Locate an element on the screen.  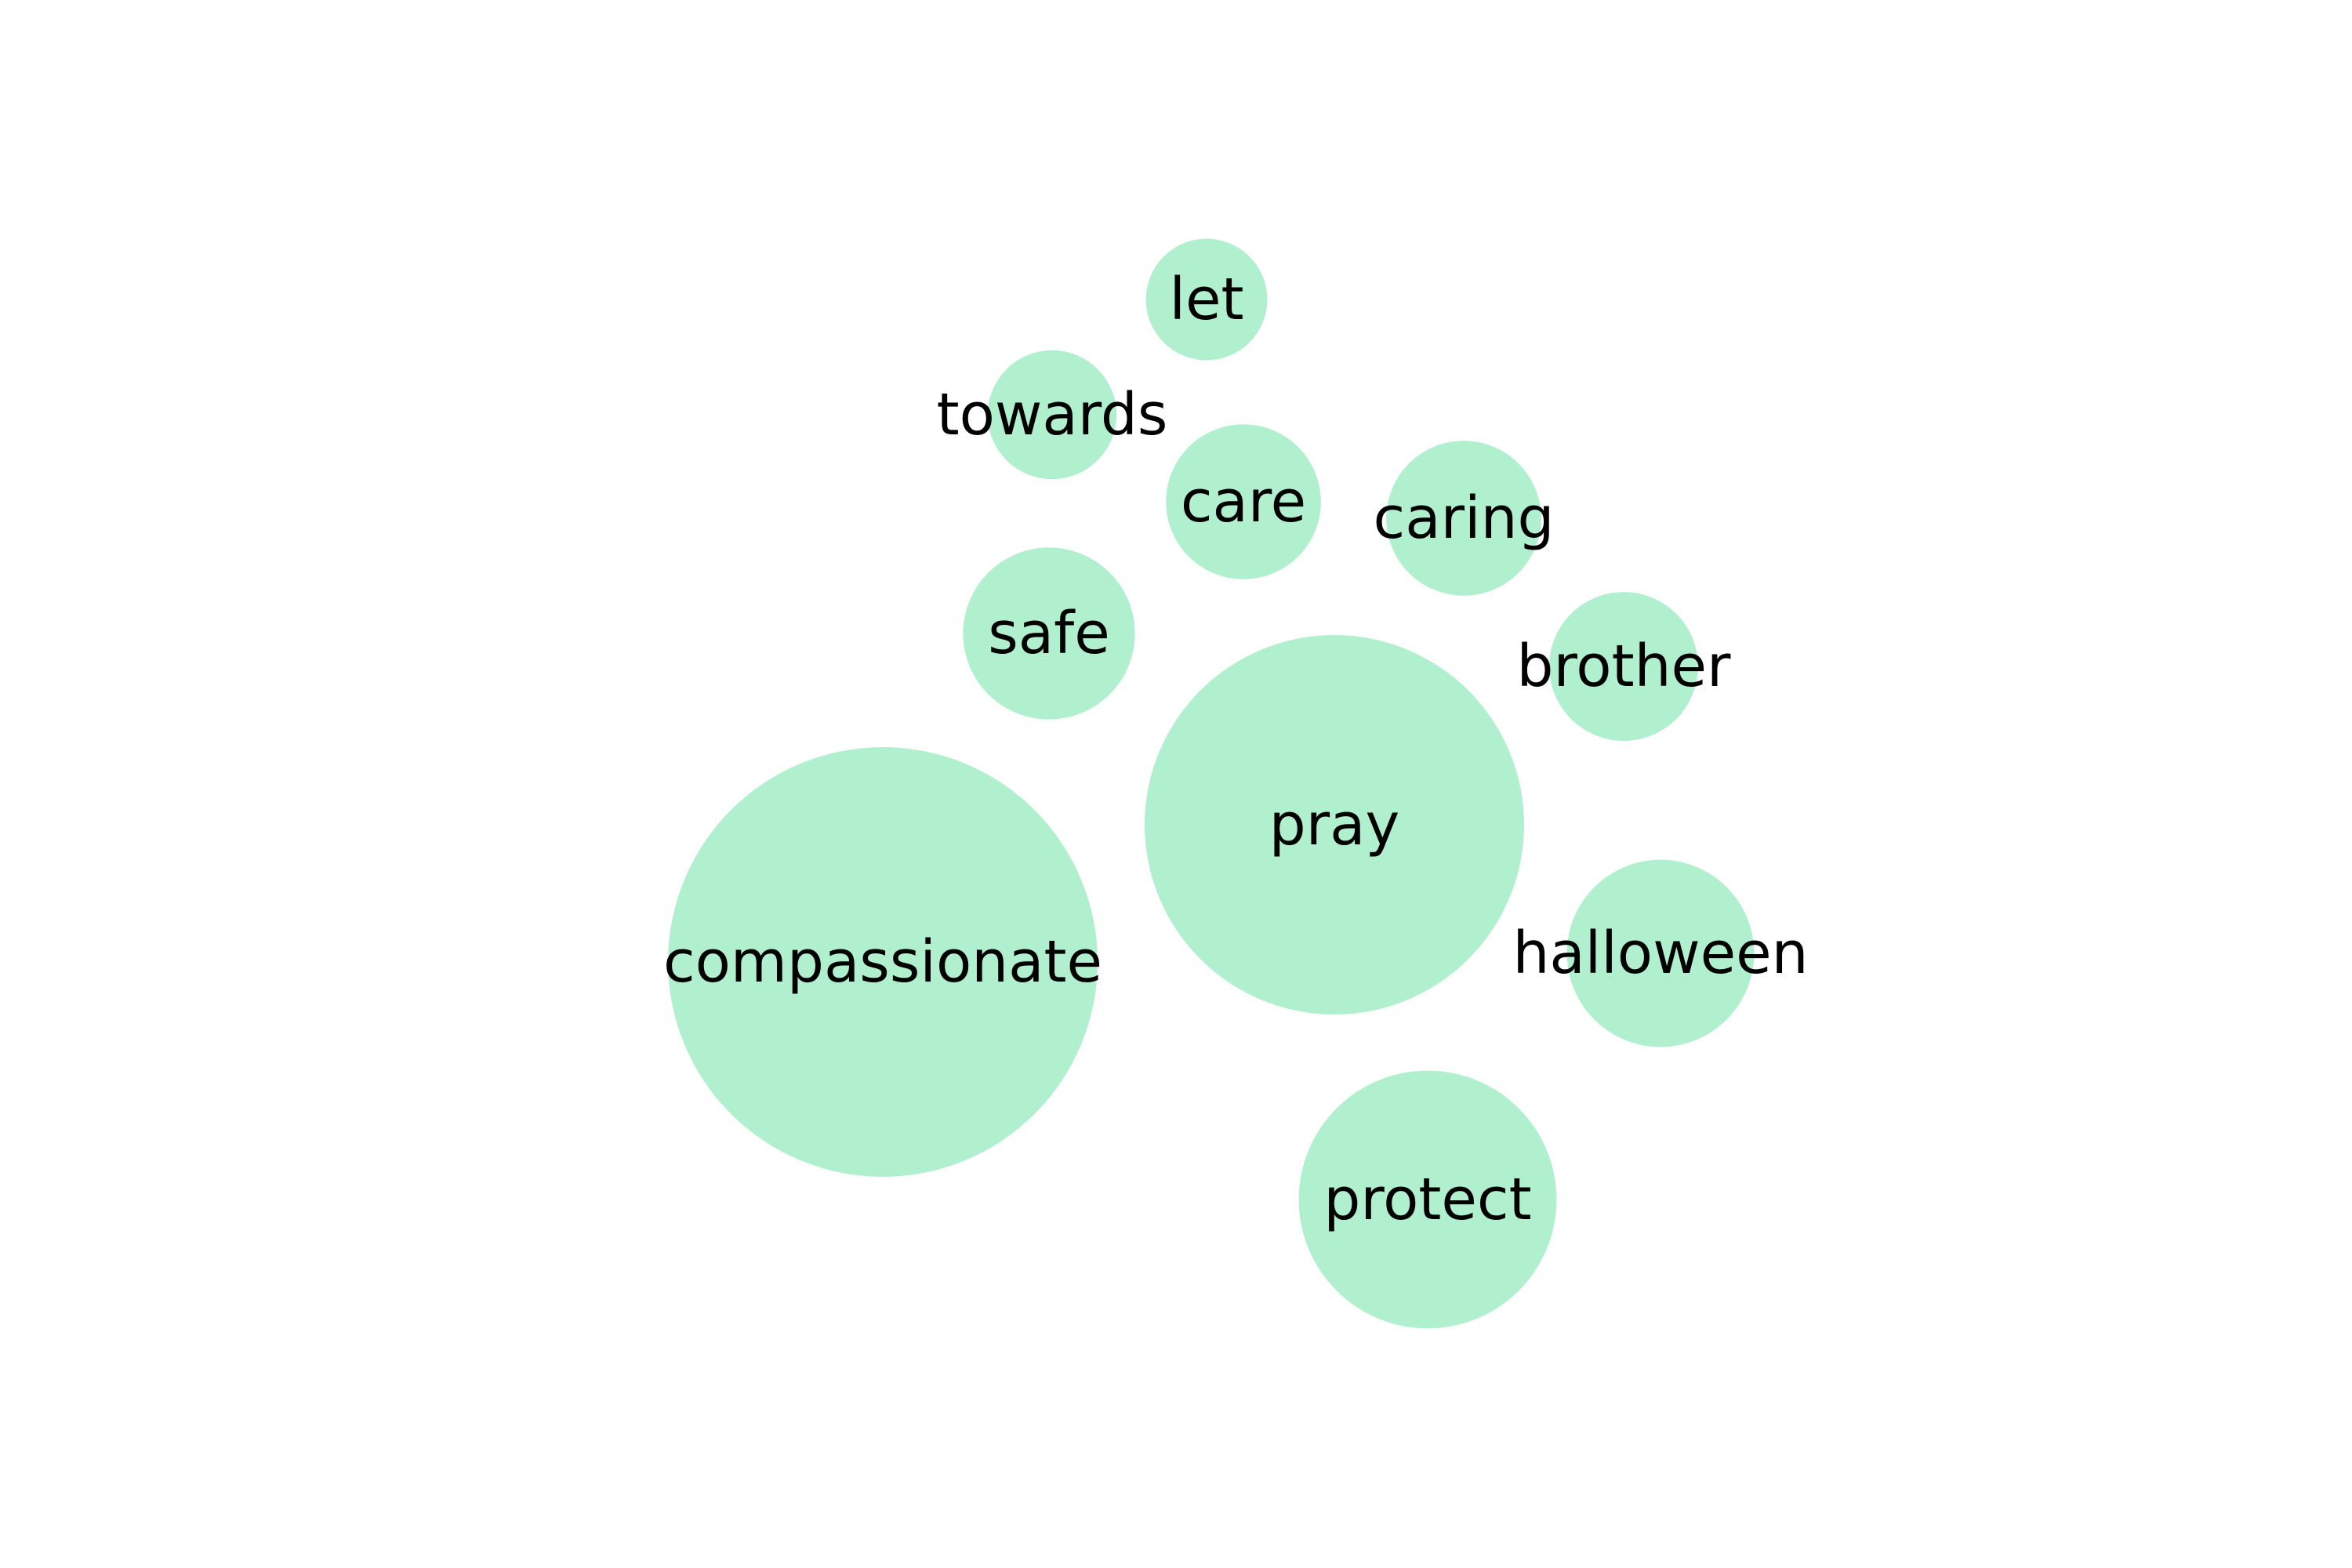
bubble-halloween: halloween is located at coordinates (1660, 953).